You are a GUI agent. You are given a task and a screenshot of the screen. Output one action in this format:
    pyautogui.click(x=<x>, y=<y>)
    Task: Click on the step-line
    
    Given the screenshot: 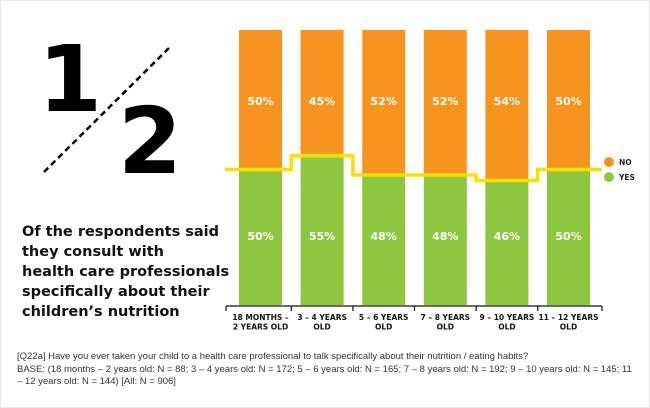 What is the action you would take?
    pyautogui.click(x=413, y=168)
    